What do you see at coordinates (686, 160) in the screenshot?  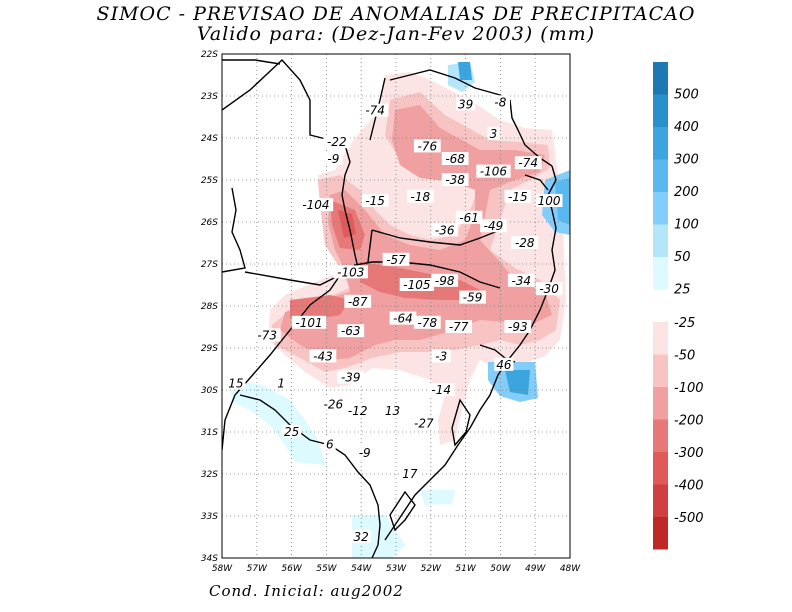 I see `legend-label: 300` at bounding box center [686, 160].